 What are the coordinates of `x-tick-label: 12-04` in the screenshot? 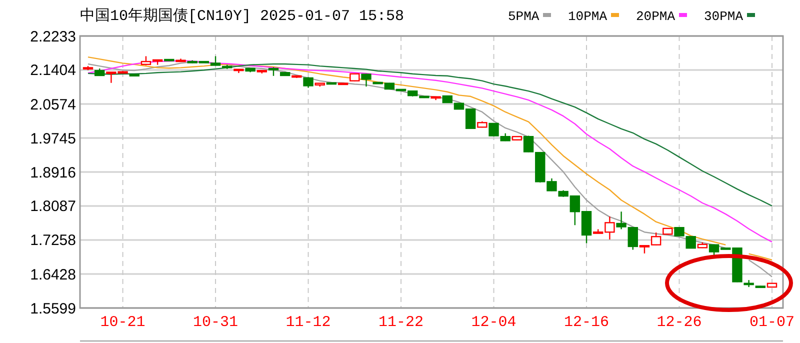 It's located at (493, 322).